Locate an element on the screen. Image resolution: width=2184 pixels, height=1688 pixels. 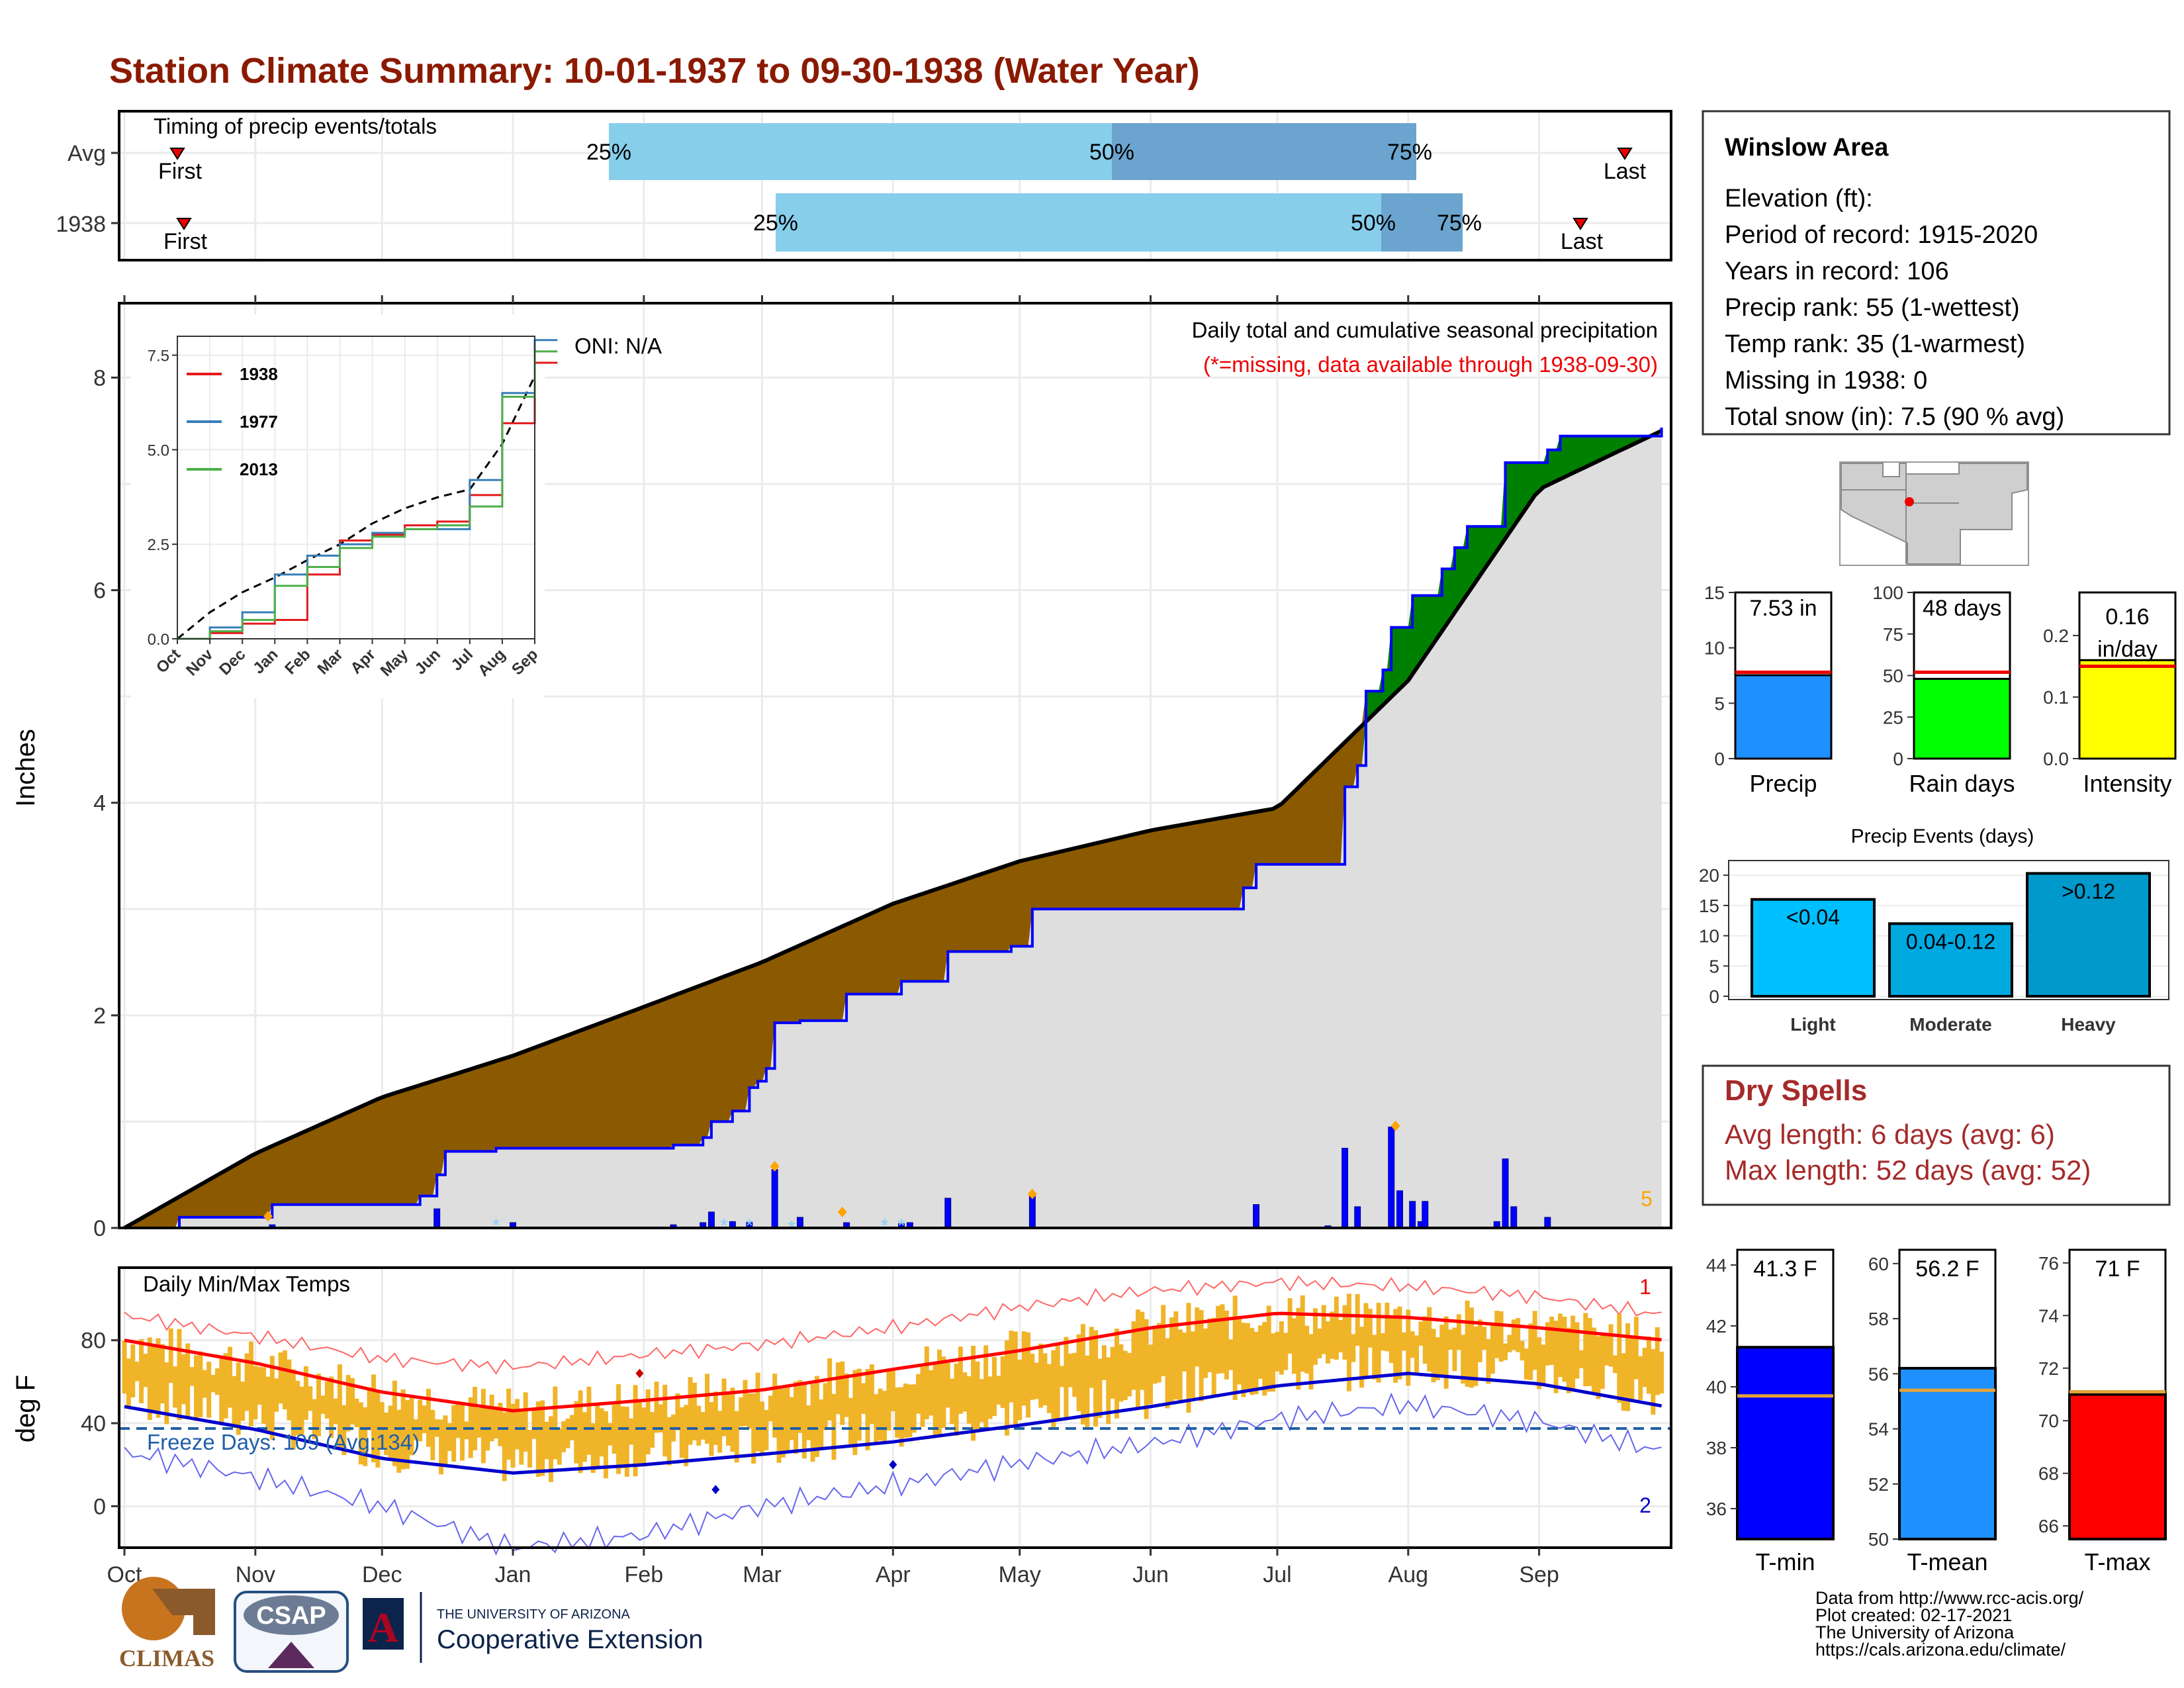
gauge-value-label: 0.16 is located at coordinates (2127, 617).